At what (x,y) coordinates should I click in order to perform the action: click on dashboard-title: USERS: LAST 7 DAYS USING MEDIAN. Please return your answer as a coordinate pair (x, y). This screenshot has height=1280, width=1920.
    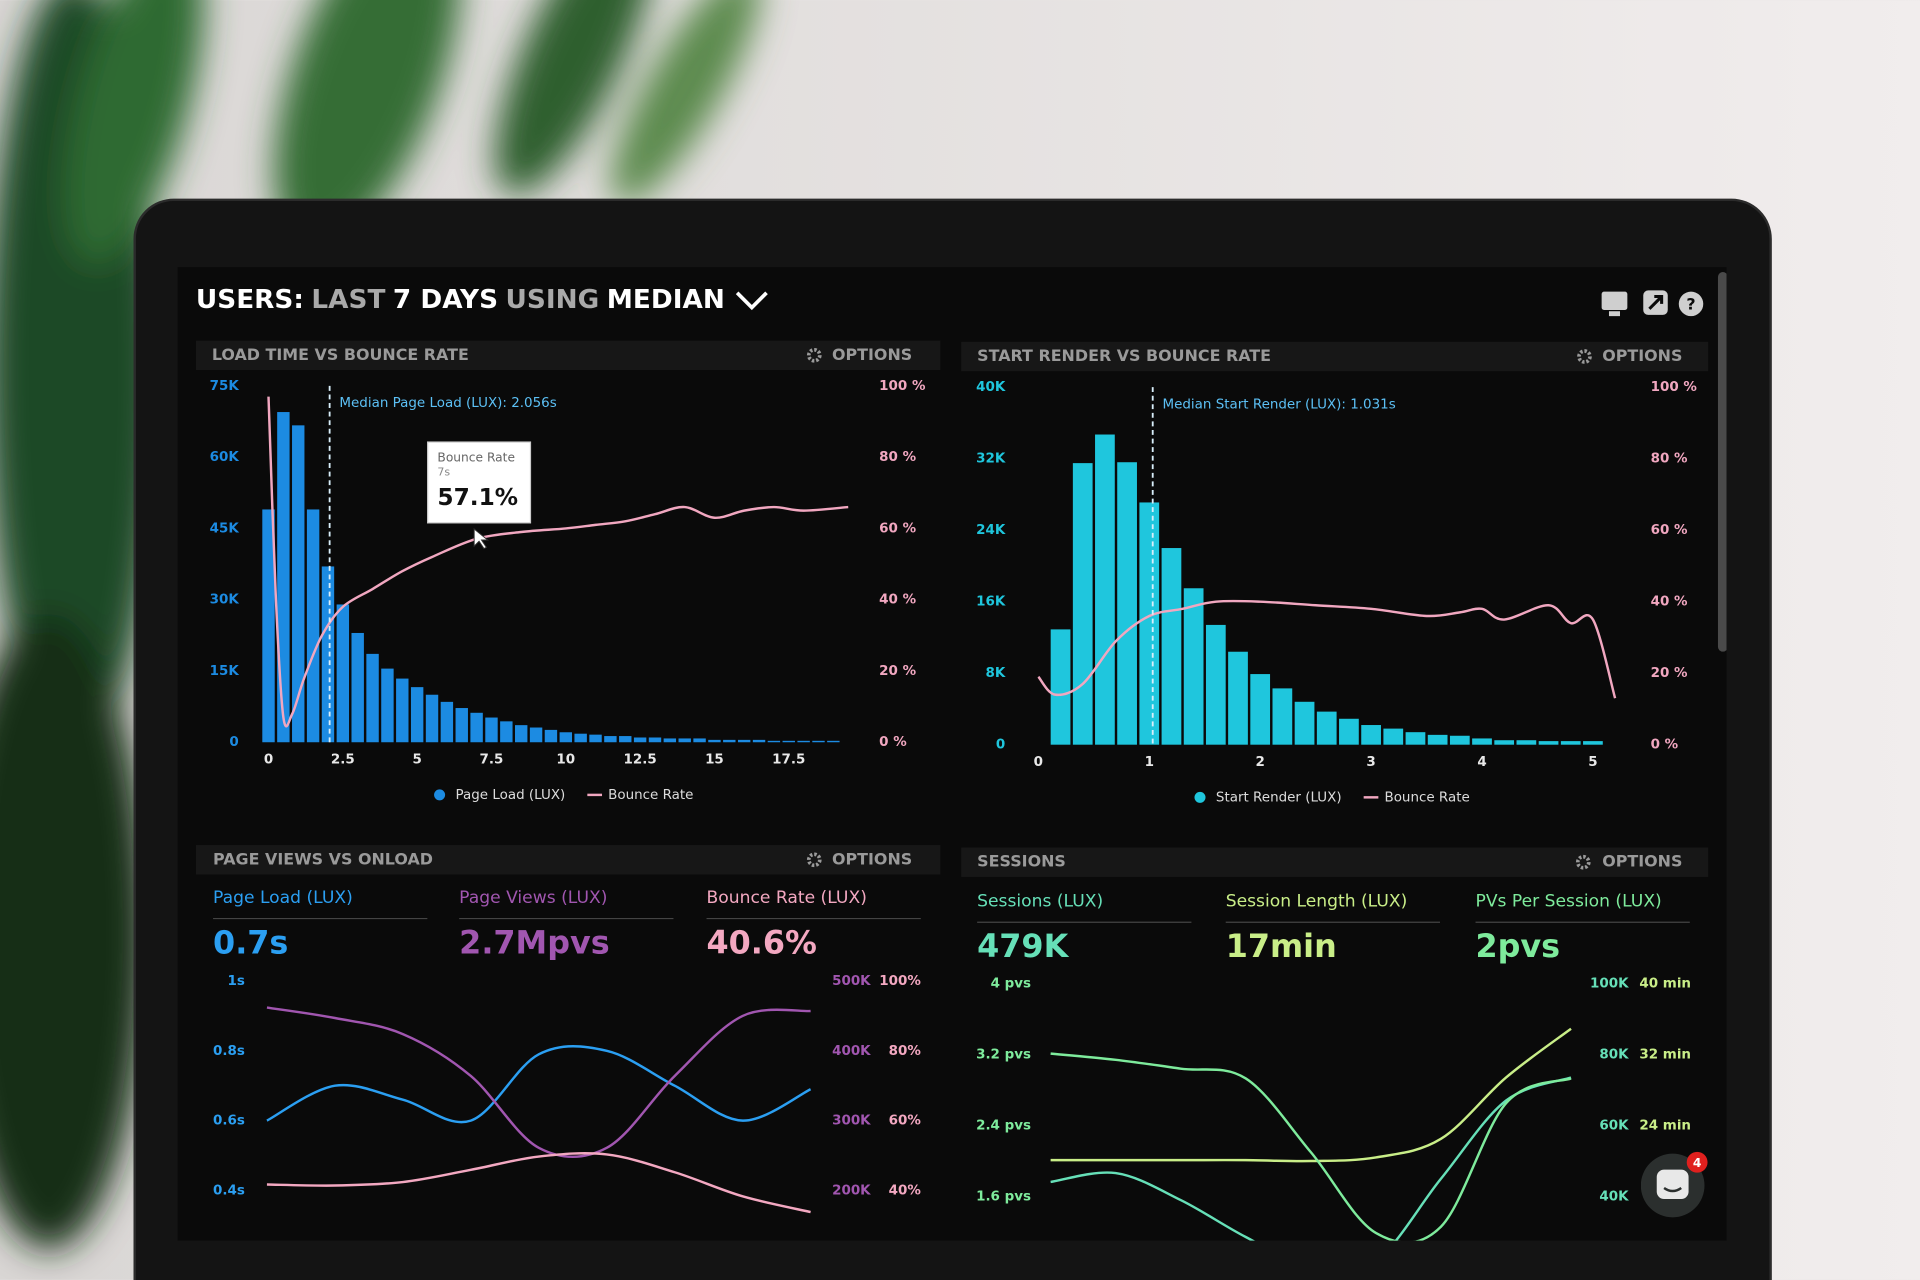
    Looking at the image, I should click on (460, 300).